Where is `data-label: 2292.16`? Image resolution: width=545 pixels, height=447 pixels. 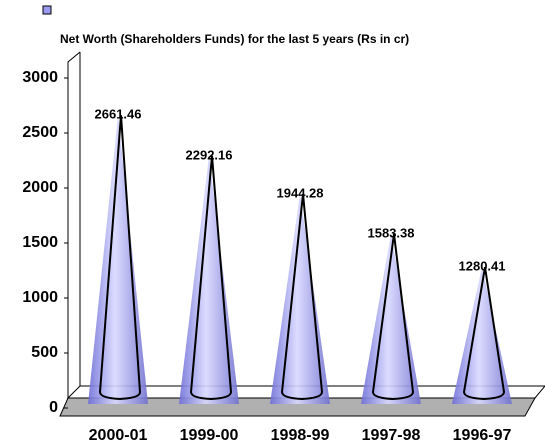 data-label: 2292.16 is located at coordinates (209, 154).